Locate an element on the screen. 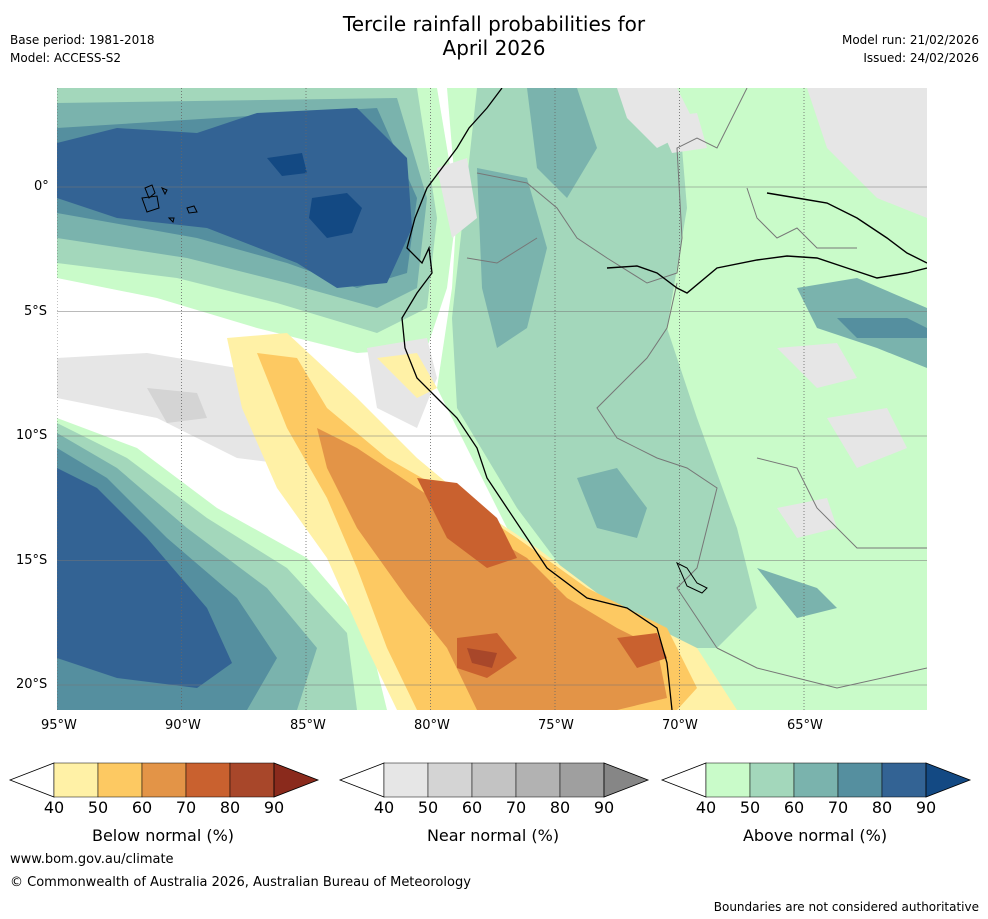 This screenshot has width=988, height=919. issued-date: Issued: 24/02/2026 is located at coordinates (921, 58).